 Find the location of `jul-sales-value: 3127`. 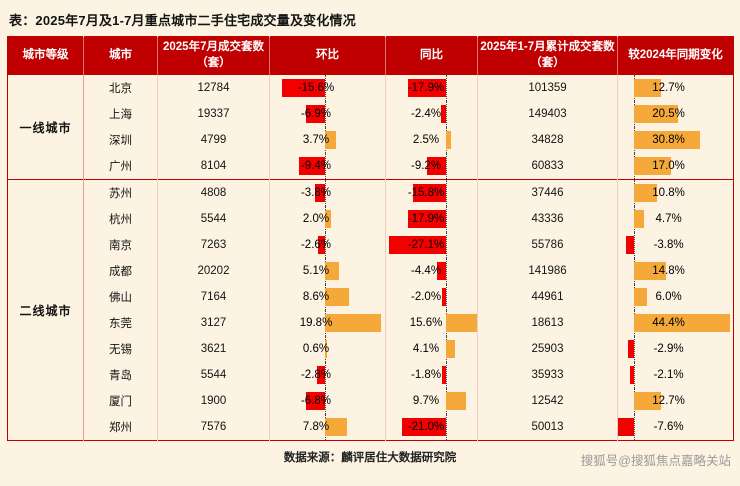

jul-sales-value: 3127 is located at coordinates (213, 323).